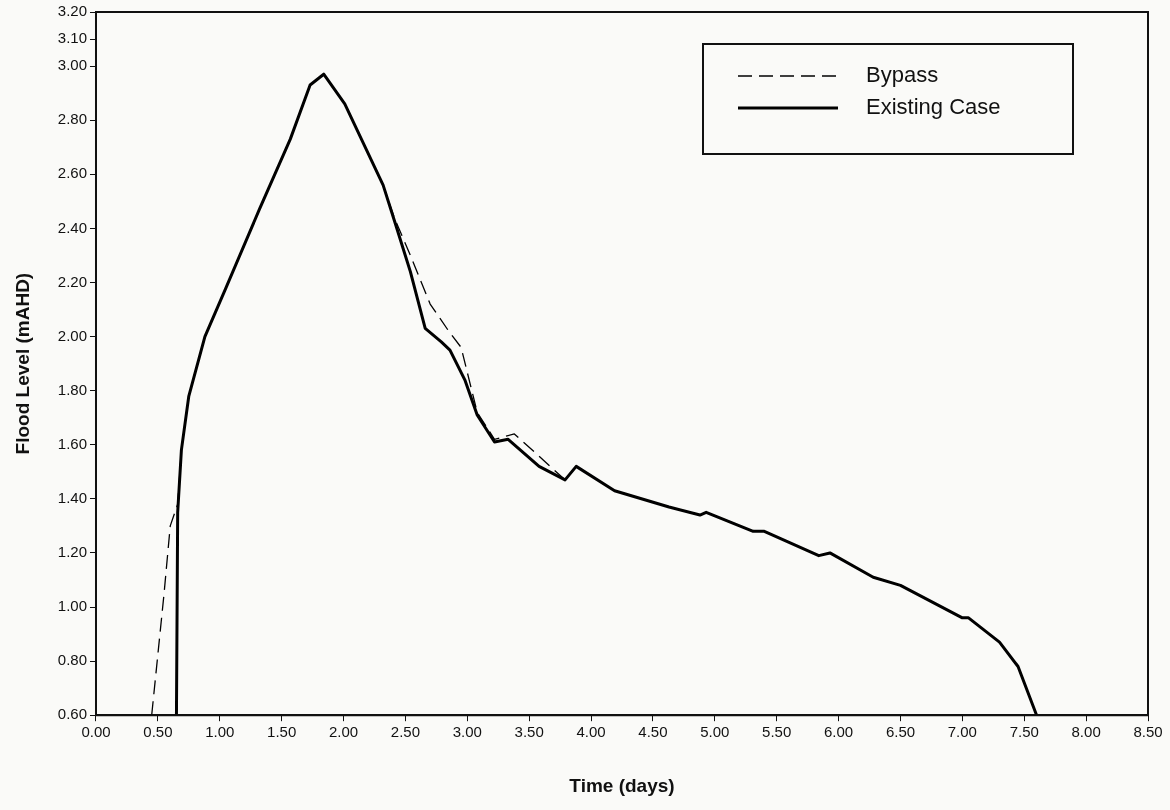  What do you see at coordinates (282, 732) in the screenshot?
I see `x-tick-label: 1.50` at bounding box center [282, 732].